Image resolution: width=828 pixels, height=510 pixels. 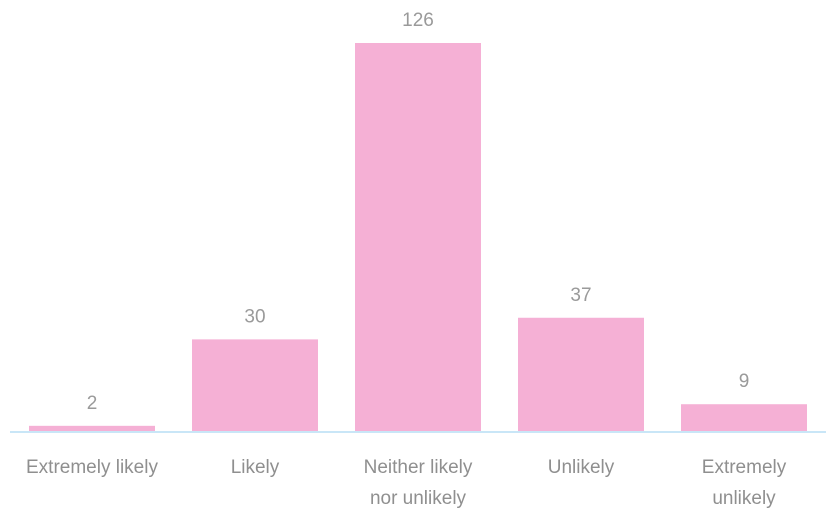 I want to click on tick-label-0-line-0: Extremely likely, so click(x=92, y=467).